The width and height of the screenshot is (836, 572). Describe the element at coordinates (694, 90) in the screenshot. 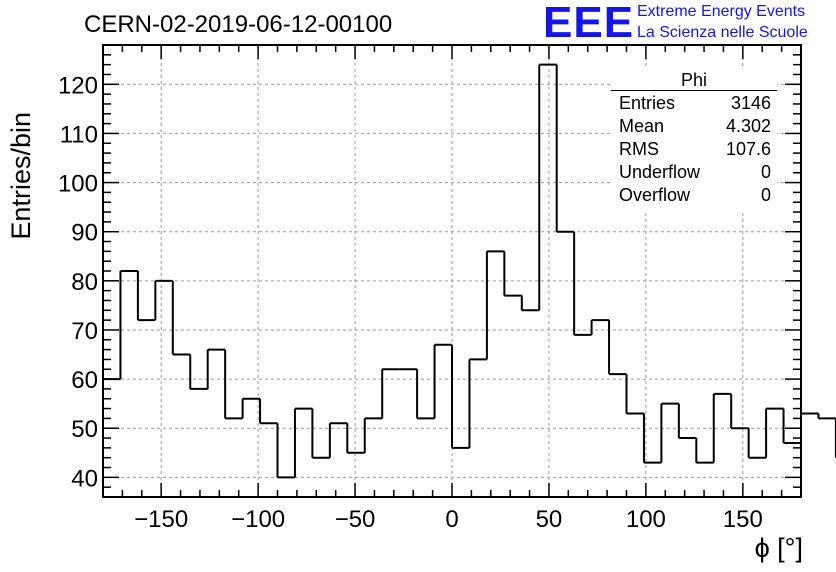

I see `stats-divider` at that location.